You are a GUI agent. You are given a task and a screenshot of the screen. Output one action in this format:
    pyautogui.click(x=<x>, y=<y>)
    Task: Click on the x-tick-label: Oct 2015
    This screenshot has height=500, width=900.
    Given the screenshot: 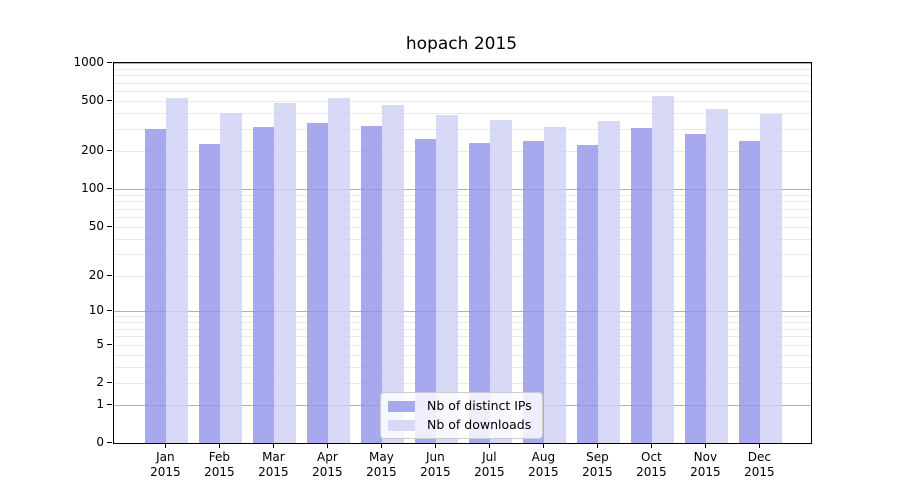 What is the action you would take?
    pyautogui.click(x=651, y=464)
    